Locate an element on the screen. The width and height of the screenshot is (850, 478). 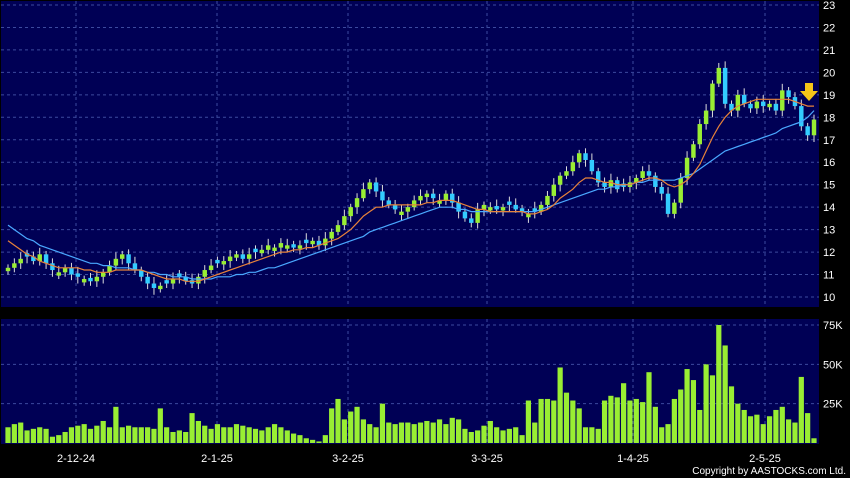
copyright-text: Copyright by AASTOCKS.com Ltd. is located at coordinates (769, 471).